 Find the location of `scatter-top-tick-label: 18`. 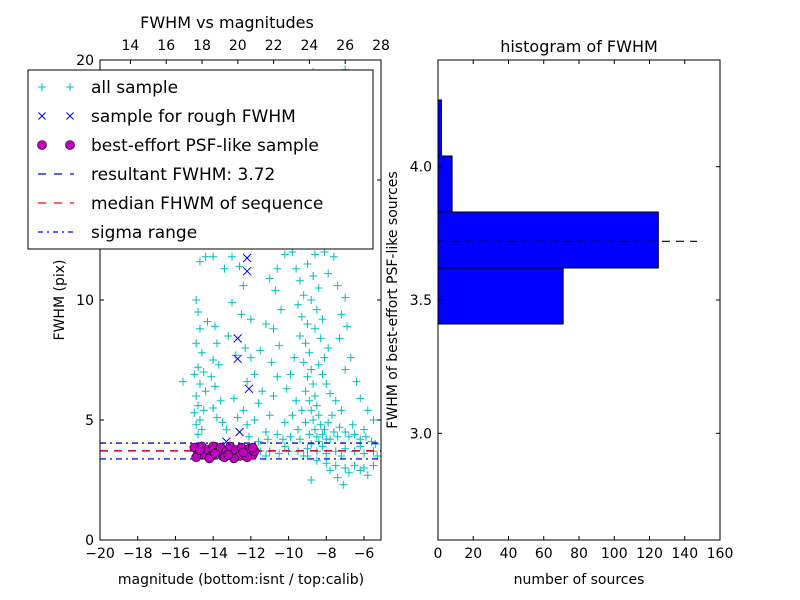

scatter-top-tick-label: 18 is located at coordinates (202, 46).